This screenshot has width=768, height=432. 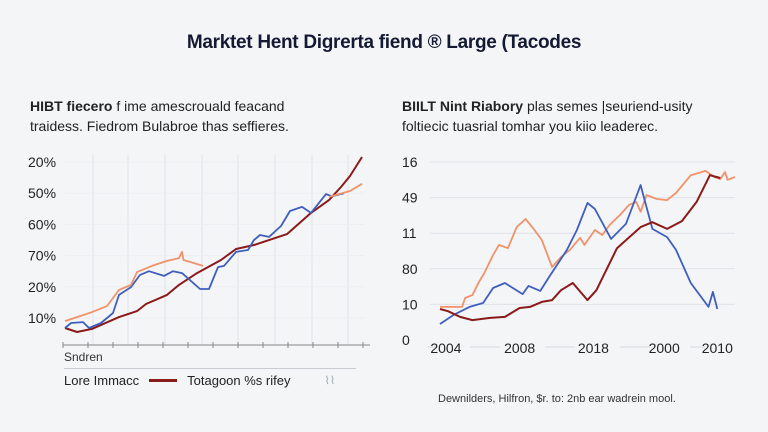 I want to click on y-tick-label: 49, so click(x=410, y=198).